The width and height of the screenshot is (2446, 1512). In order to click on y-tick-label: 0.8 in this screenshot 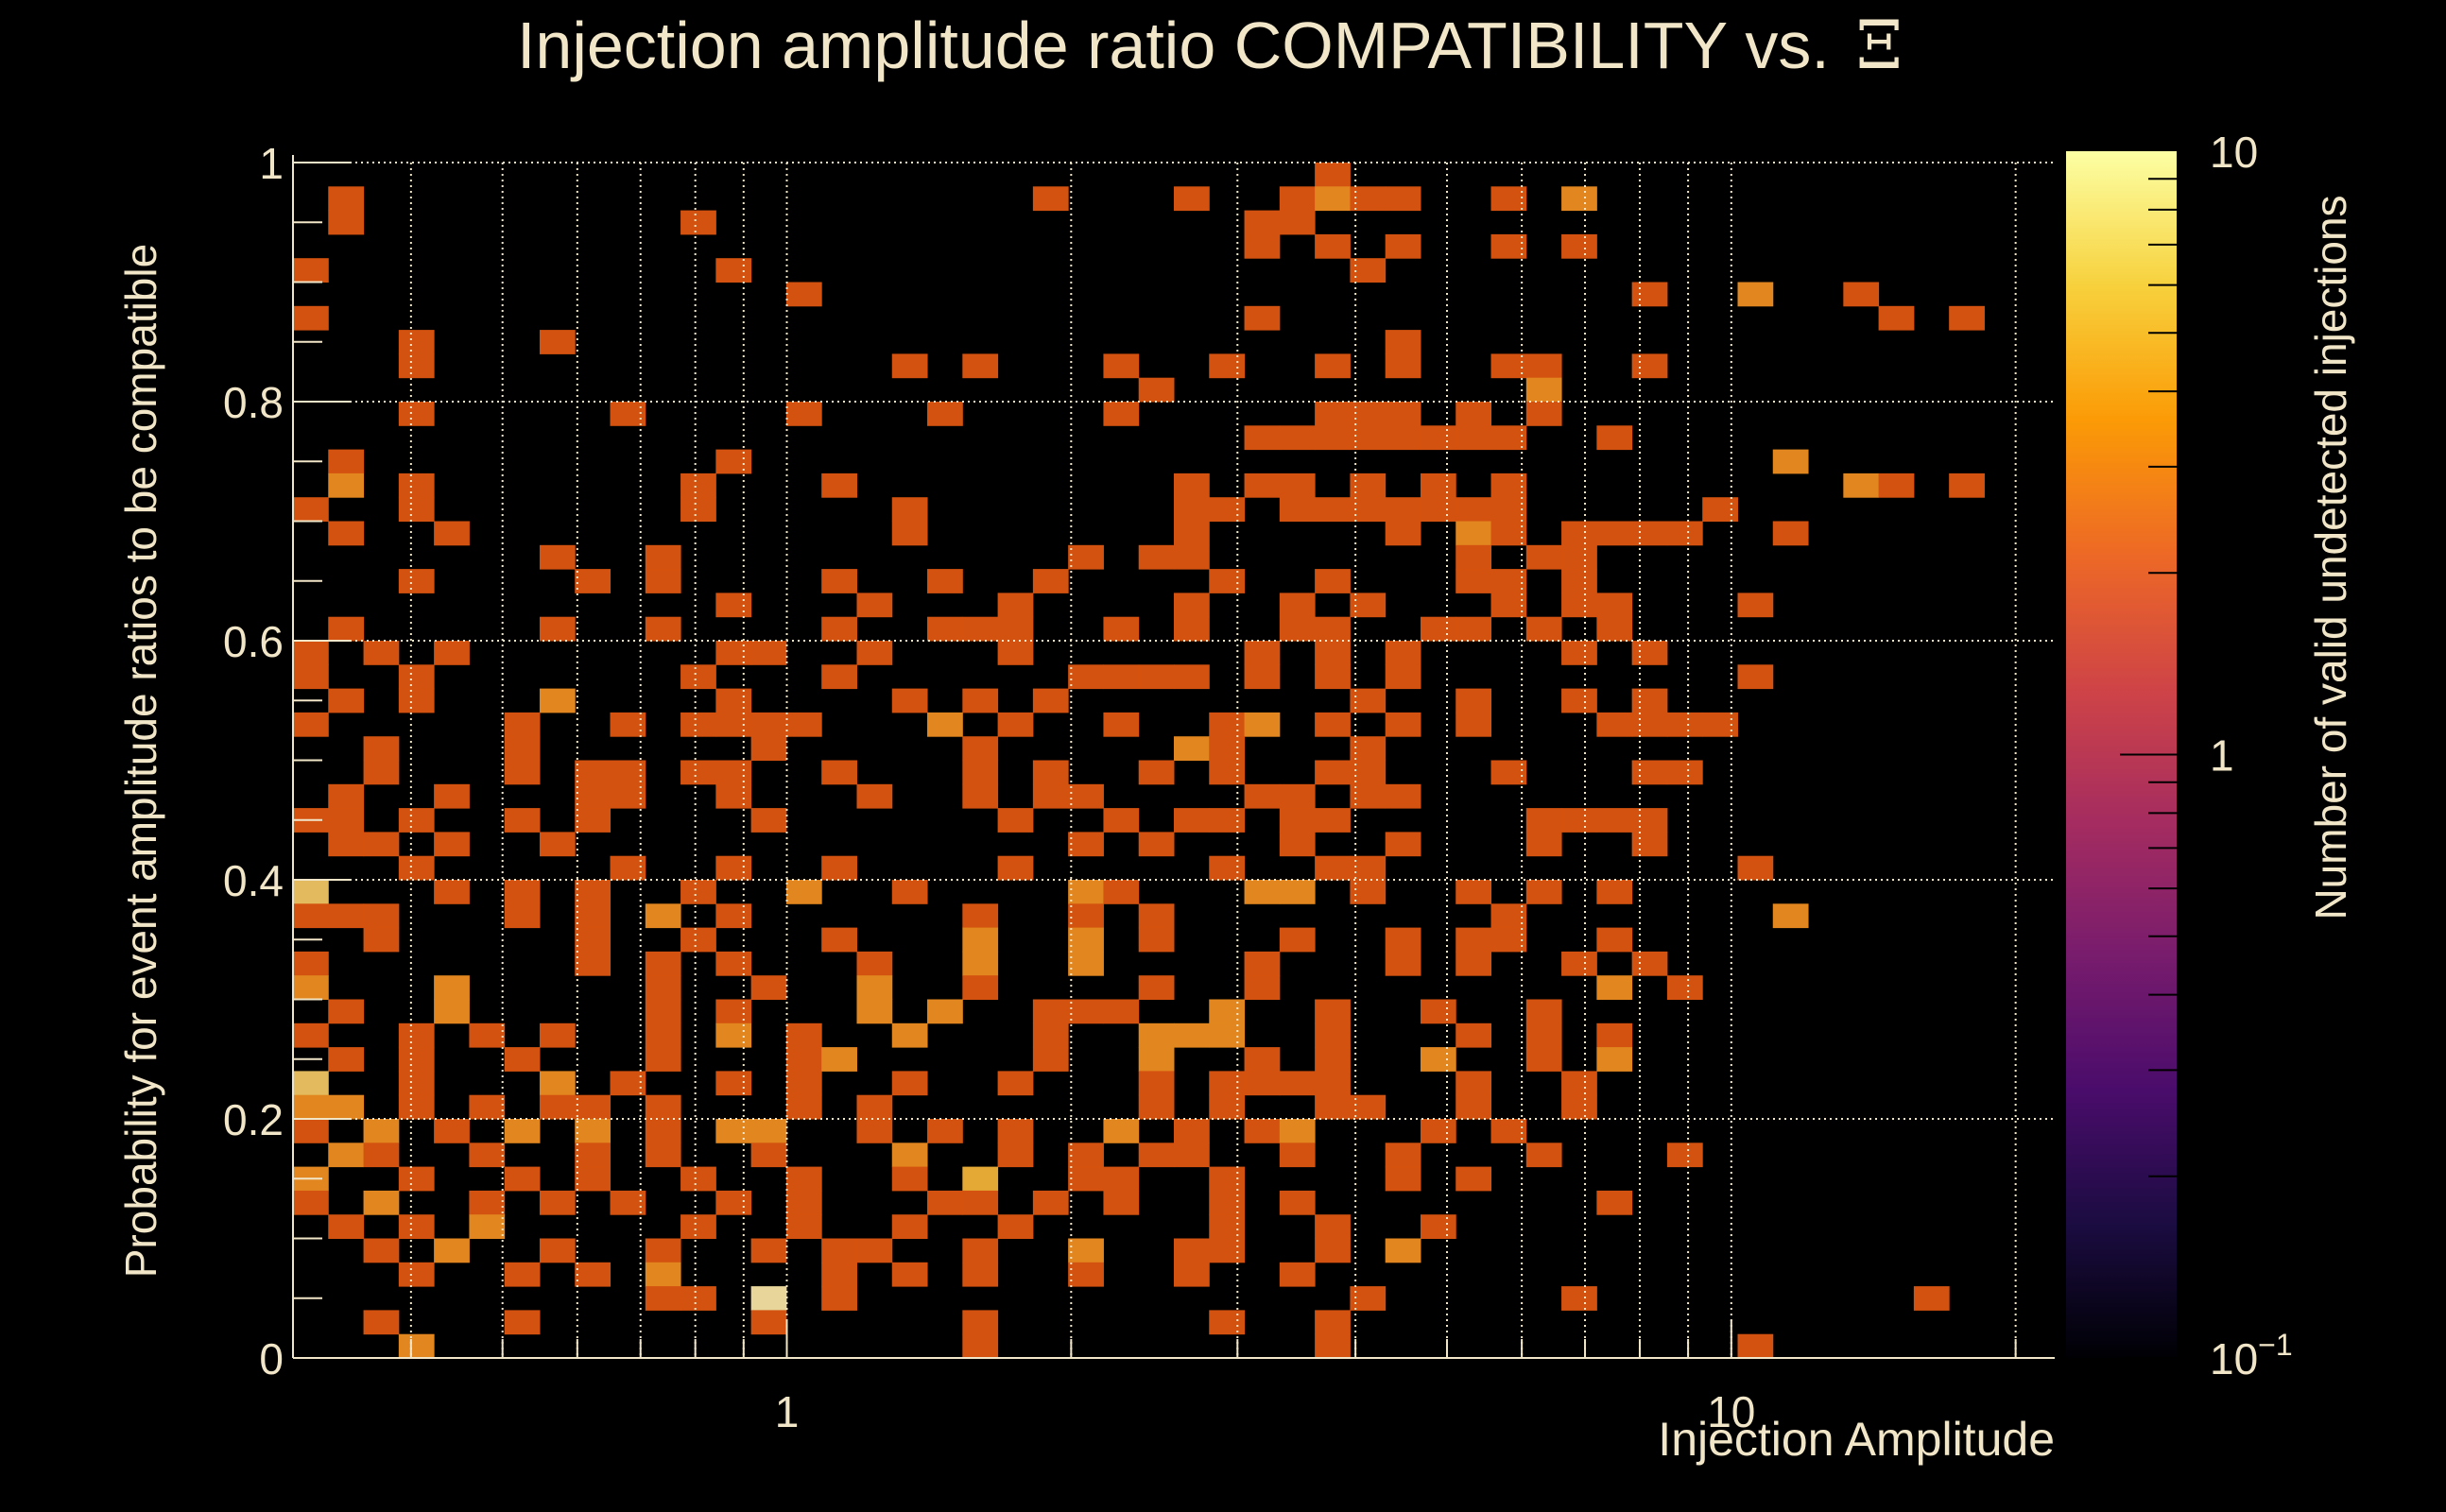, I will do `click(253, 402)`.